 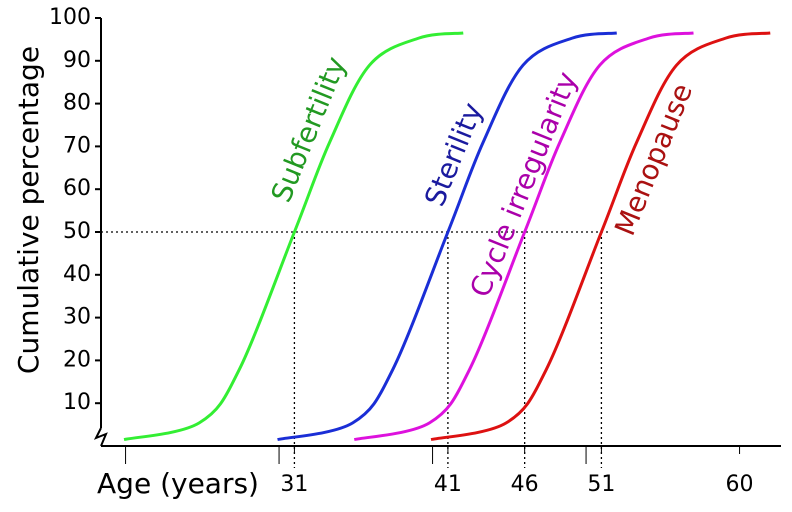 I want to click on x-axis-label: Age (years), so click(x=178, y=483).